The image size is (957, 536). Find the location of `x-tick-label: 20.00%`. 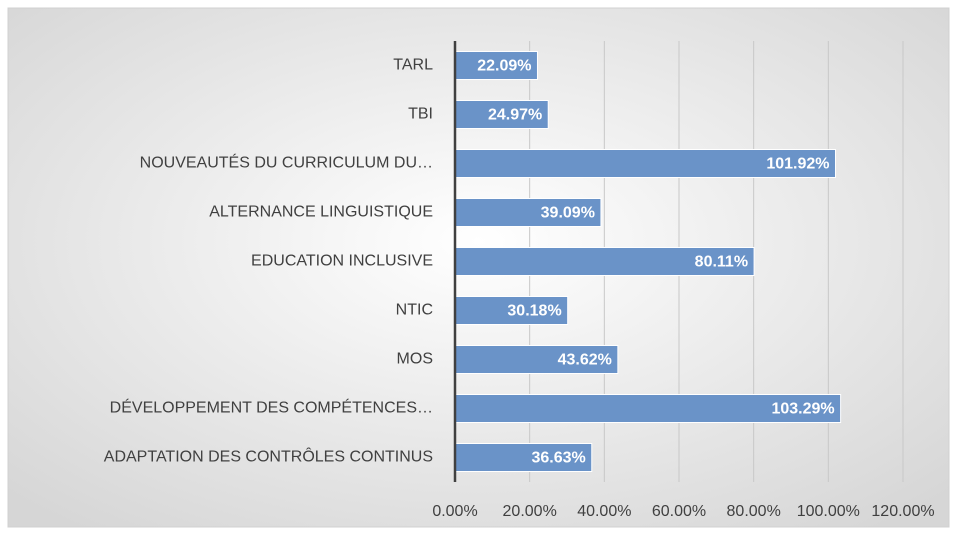

x-tick-label: 20.00% is located at coordinates (530, 511).